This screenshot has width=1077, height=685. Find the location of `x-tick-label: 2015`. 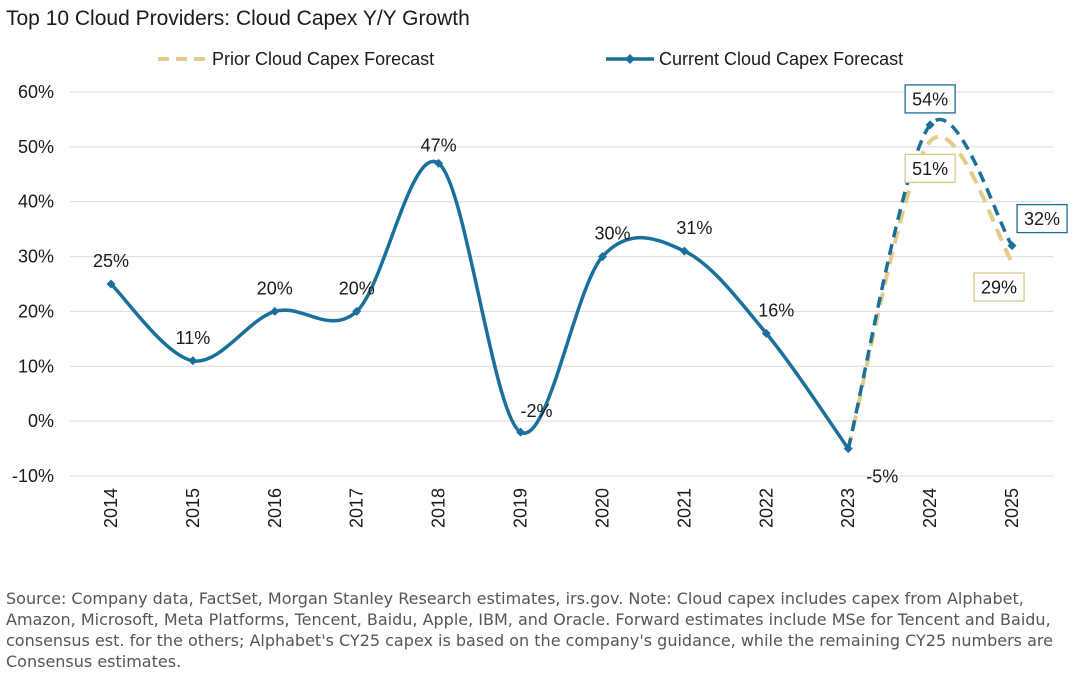

x-tick-label: 2015 is located at coordinates (193, 508).